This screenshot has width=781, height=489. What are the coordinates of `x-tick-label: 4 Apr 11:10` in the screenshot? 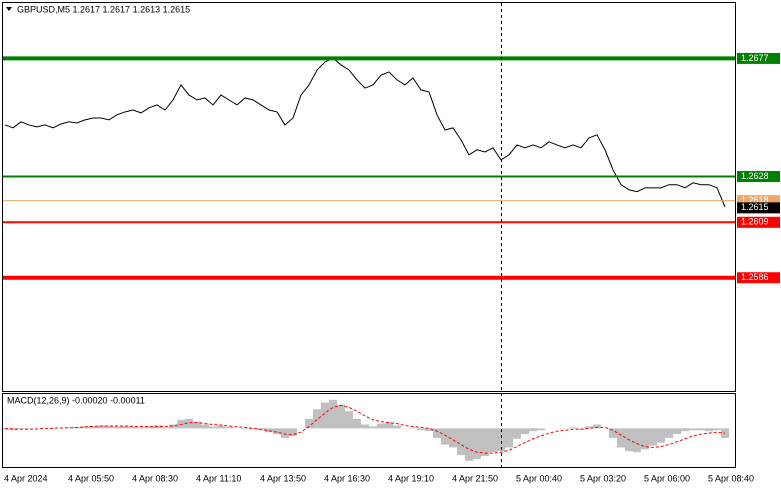 It's located at (218, 478).